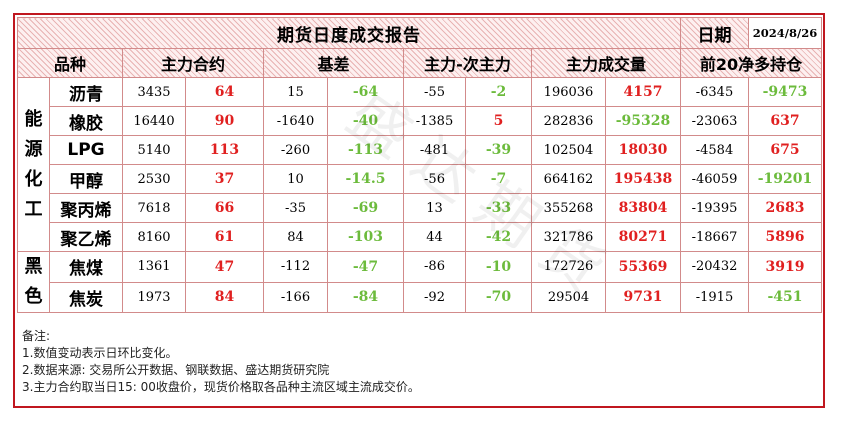 The image size is (844, 431). What do you see at coordinates (295, 267) in the screenshot?
I see `basis-value: -112` at bounding box center [295, 267].